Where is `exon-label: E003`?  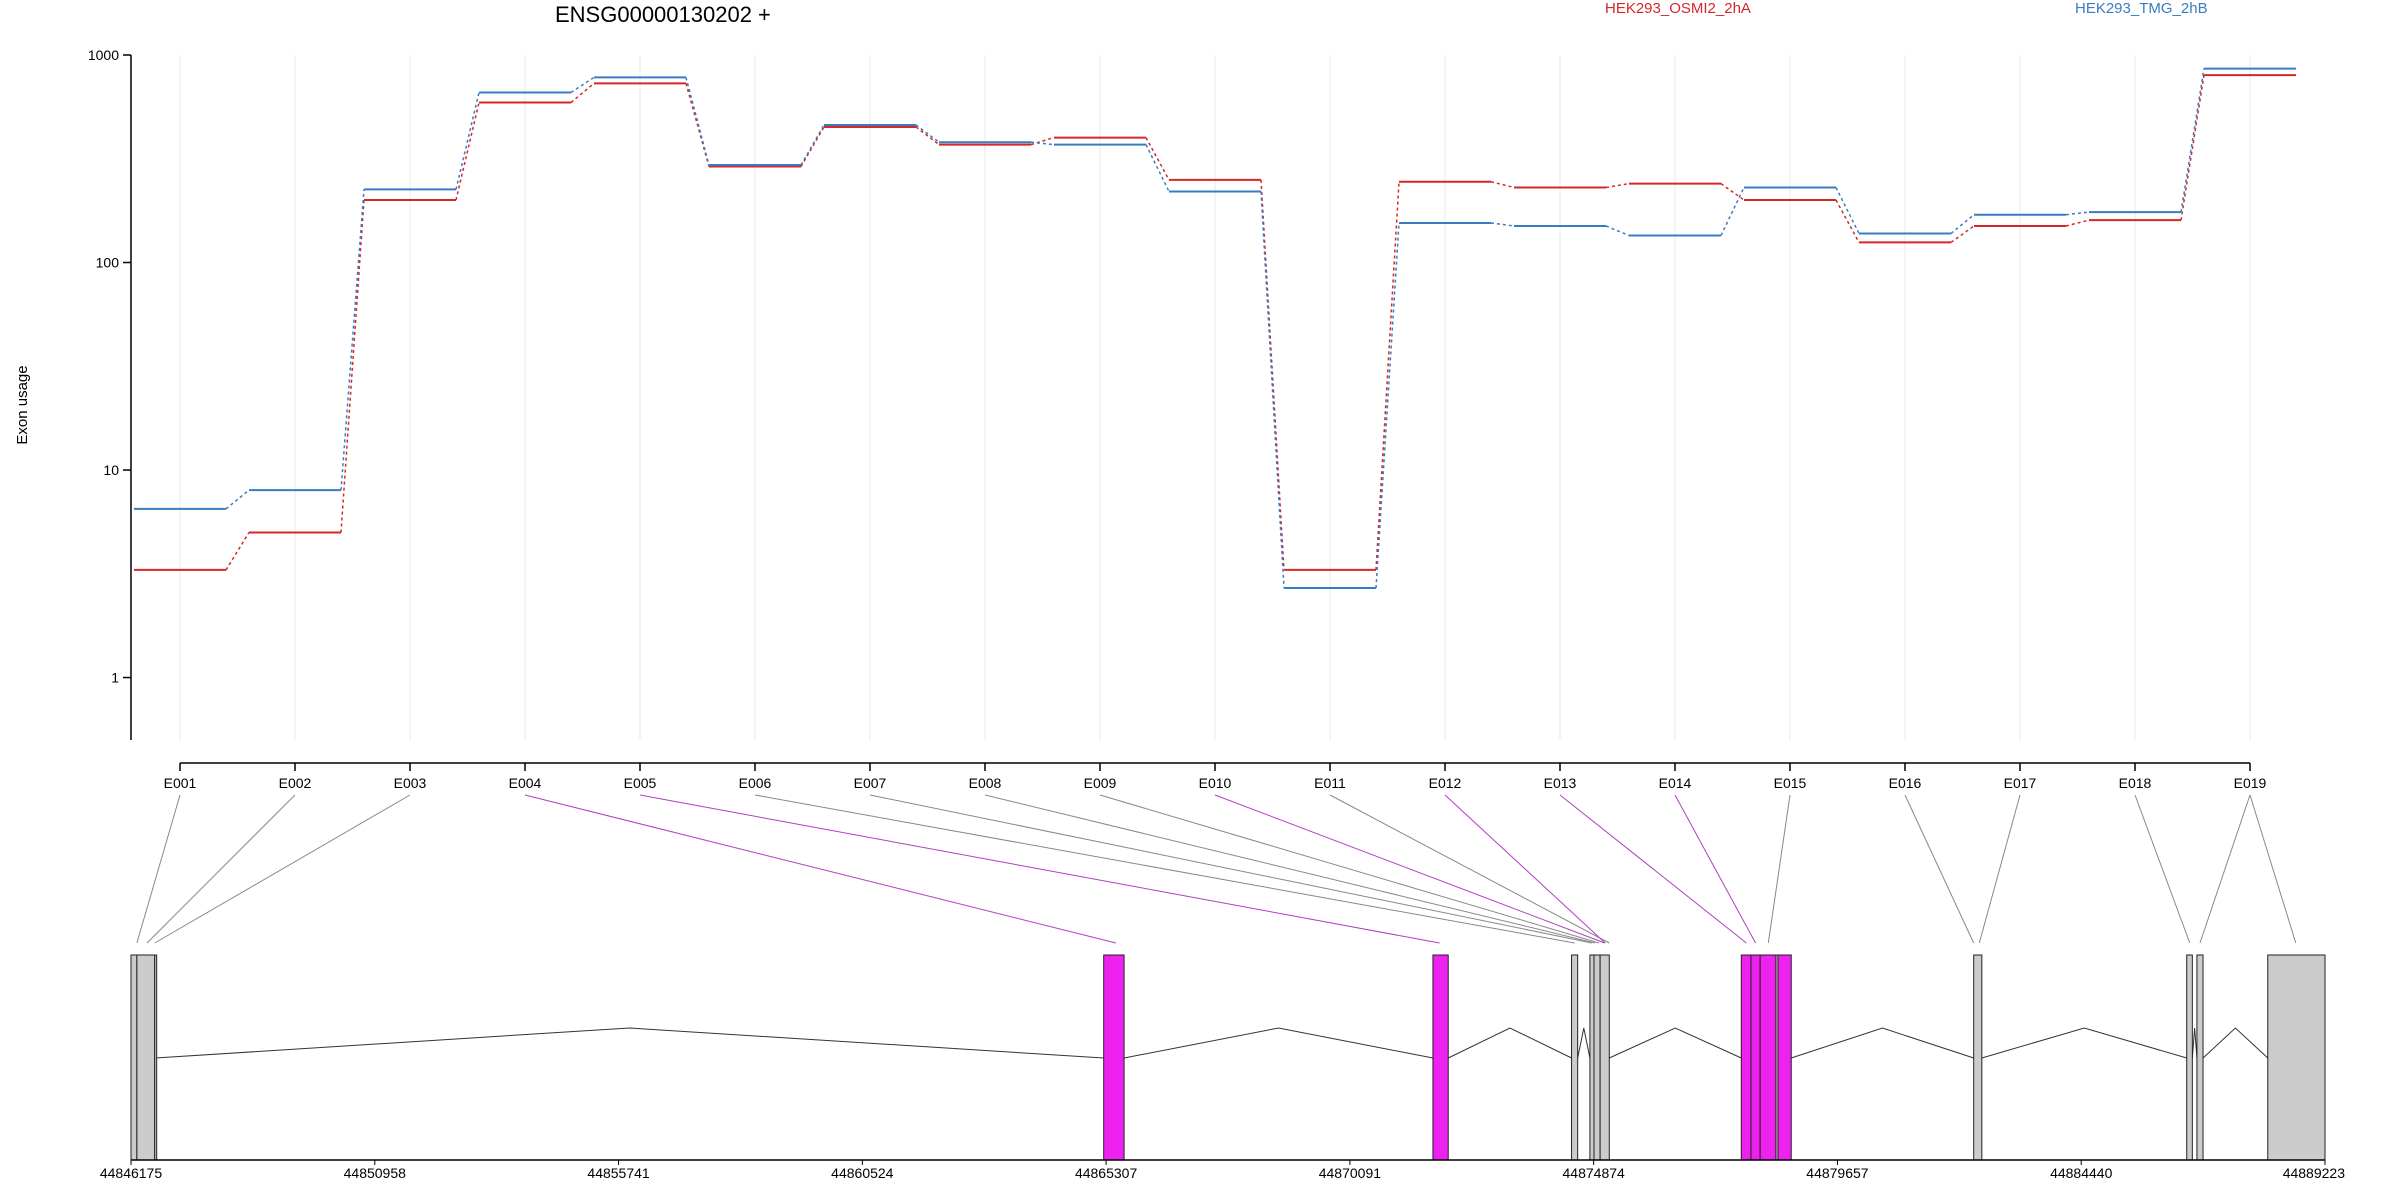
exon-label: E003 is located at coordinates (410, 783).